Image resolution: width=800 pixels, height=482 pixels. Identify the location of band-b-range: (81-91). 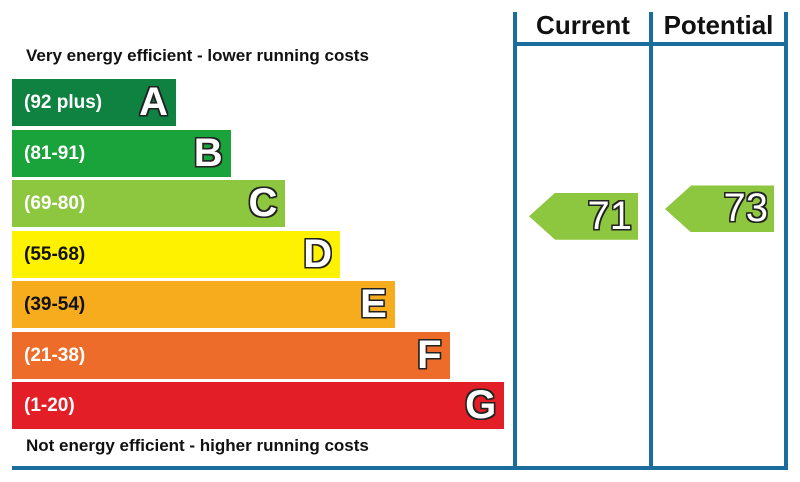
(55, 153).